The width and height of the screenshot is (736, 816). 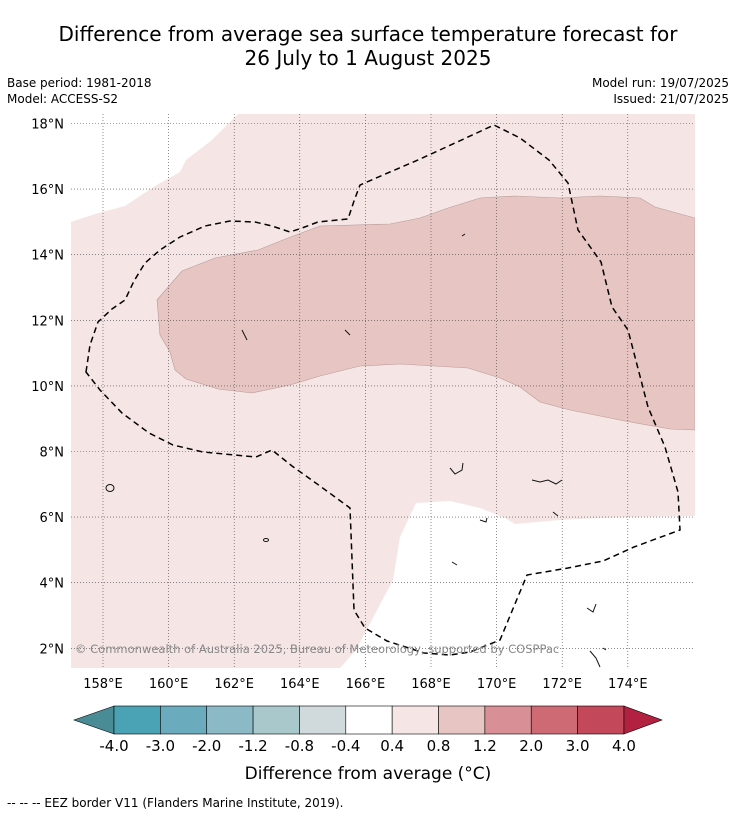 What do you see at coordinates (169, 684) in the screenshot?
I see `longitude-label: 160°E` at bounding box center [169, 684].